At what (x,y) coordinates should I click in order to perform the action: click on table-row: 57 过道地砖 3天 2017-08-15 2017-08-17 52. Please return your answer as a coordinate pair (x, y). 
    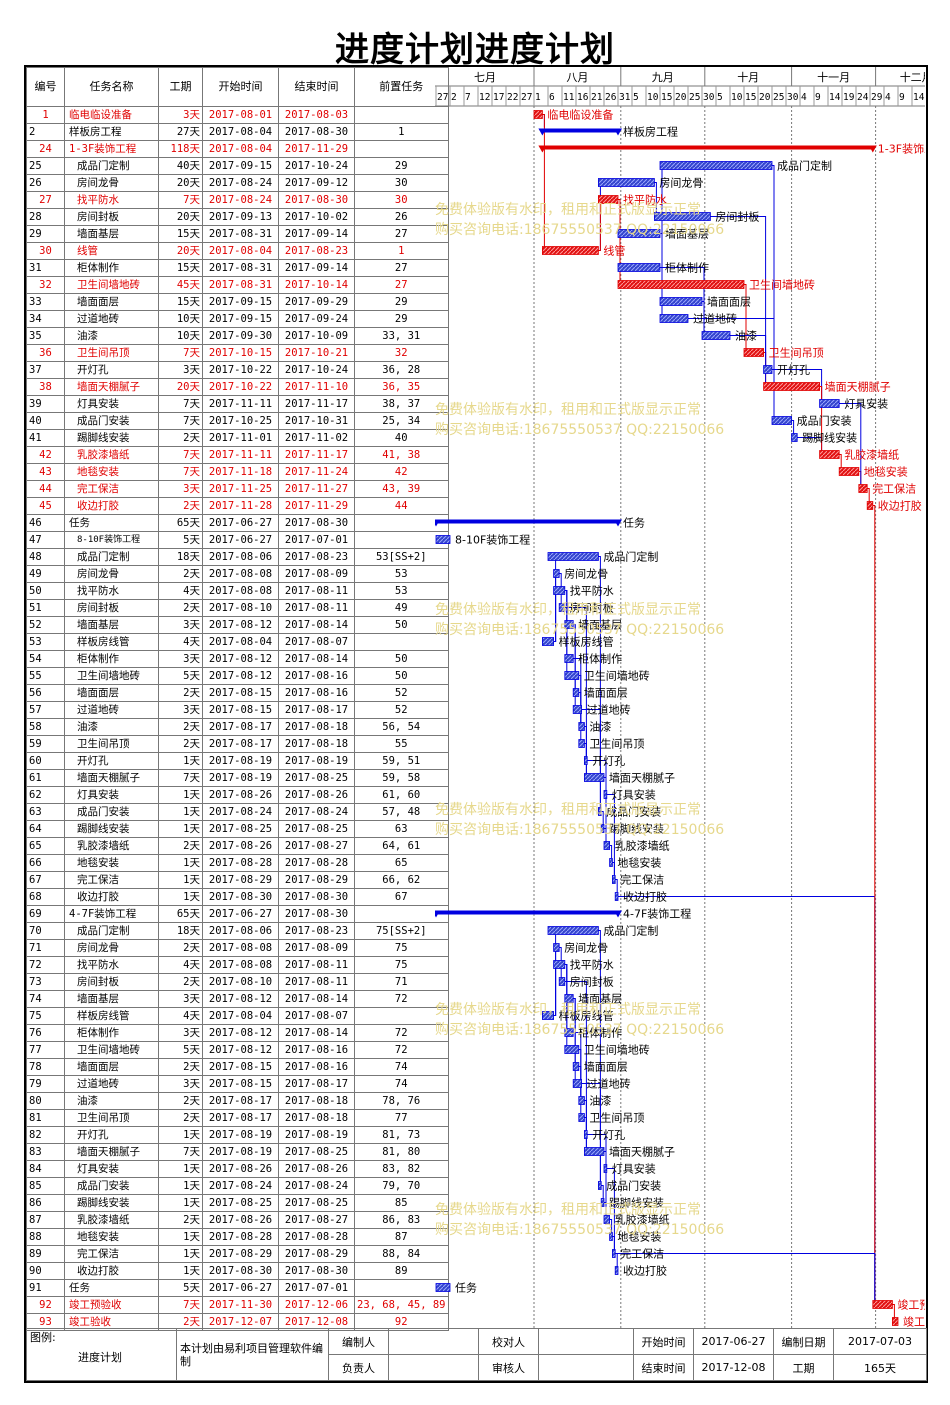
    Looking at the image, I should click on (237, 710).